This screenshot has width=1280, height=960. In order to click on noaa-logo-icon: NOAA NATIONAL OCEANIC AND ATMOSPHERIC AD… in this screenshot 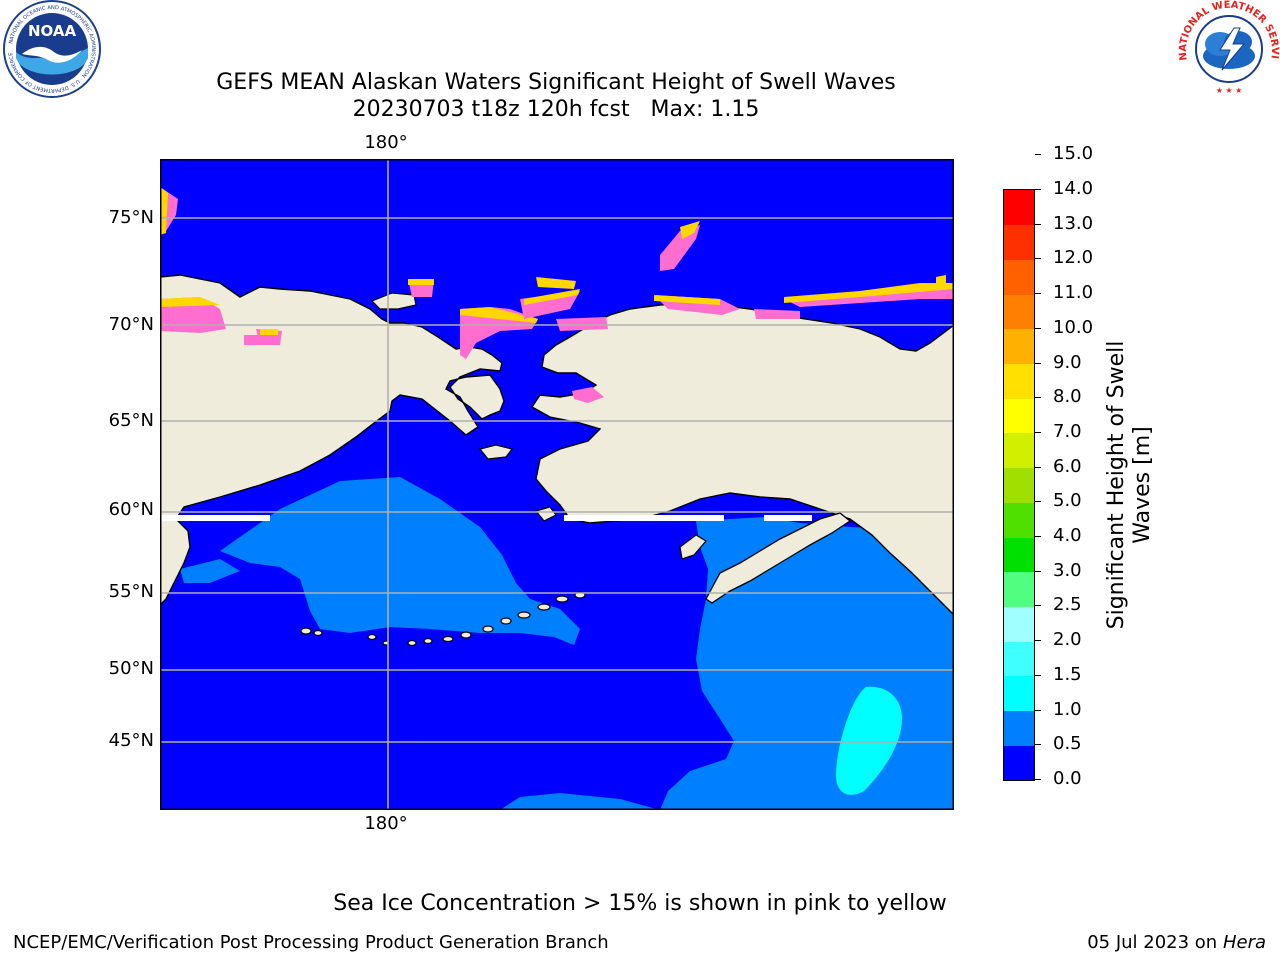, I will do `click(52, 49)`.